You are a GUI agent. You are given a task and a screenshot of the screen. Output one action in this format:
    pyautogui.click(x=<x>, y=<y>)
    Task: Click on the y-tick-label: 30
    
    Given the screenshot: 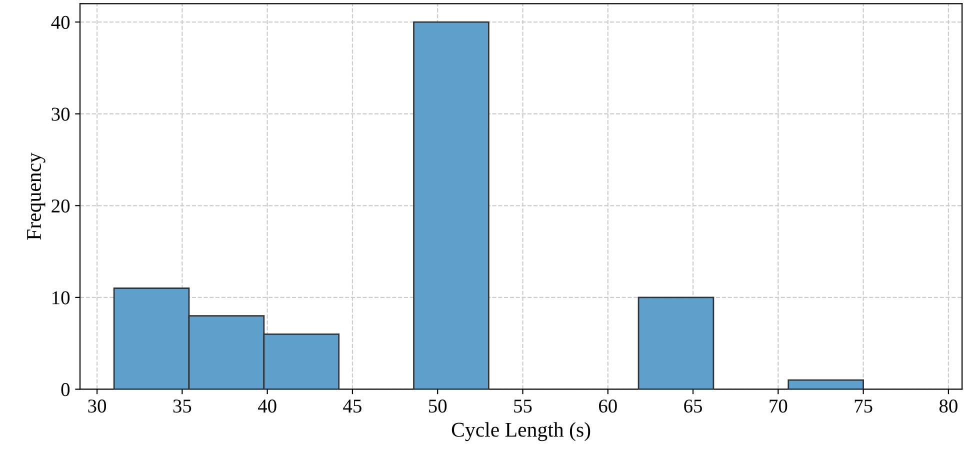 What is the action you would take?
    pyautogui.click(x=61, y=114)
    